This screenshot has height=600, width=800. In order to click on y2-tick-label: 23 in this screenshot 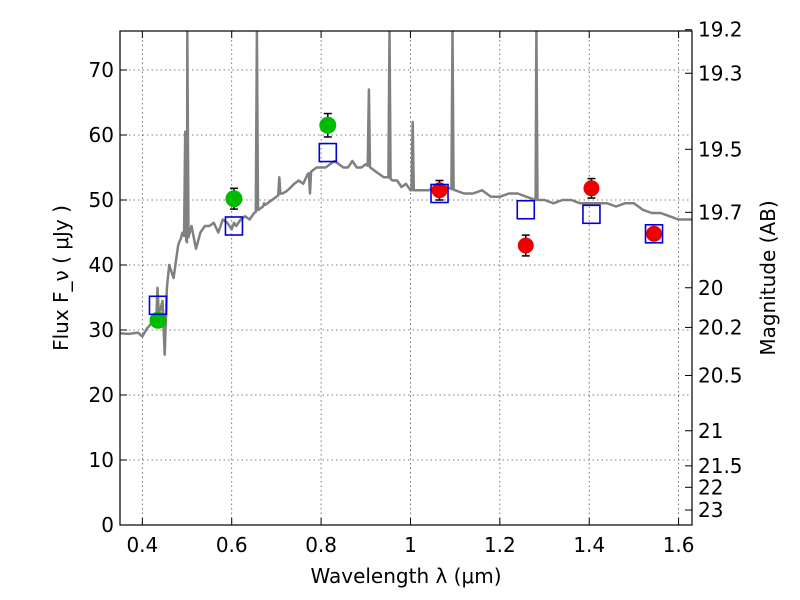, I will do `click(710, 510)`.